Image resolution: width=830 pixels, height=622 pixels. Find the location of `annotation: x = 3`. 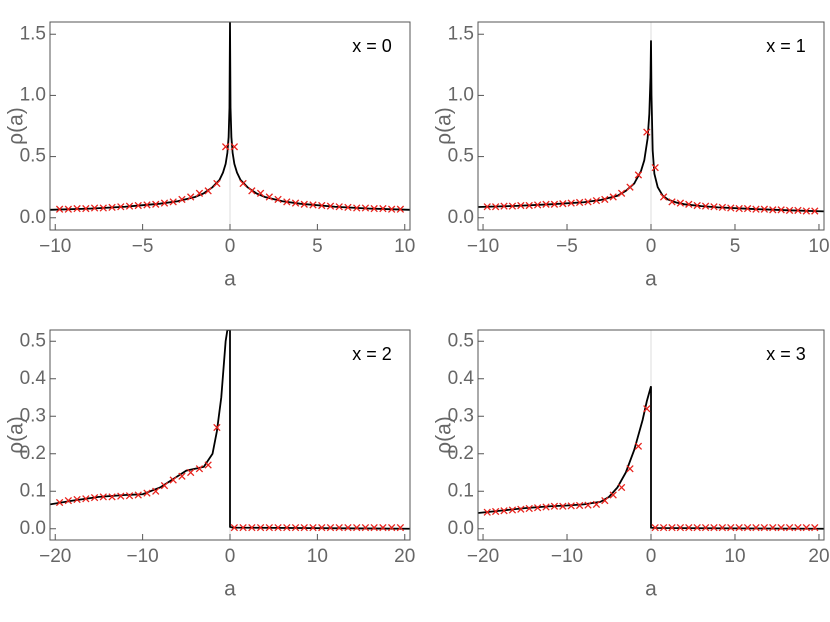

annotation: x = 3 is located at coordinates (786, 354).